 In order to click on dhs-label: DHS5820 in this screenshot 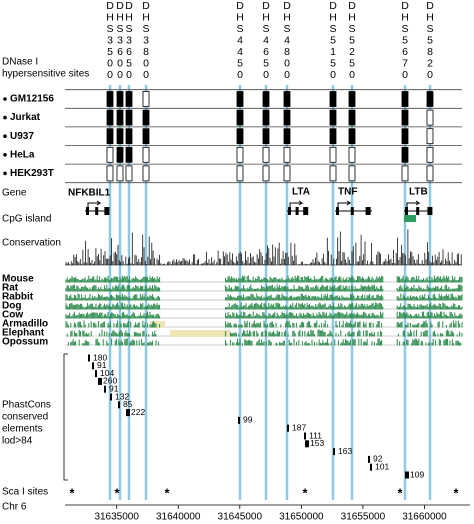, I will do `click(430, 40)`.